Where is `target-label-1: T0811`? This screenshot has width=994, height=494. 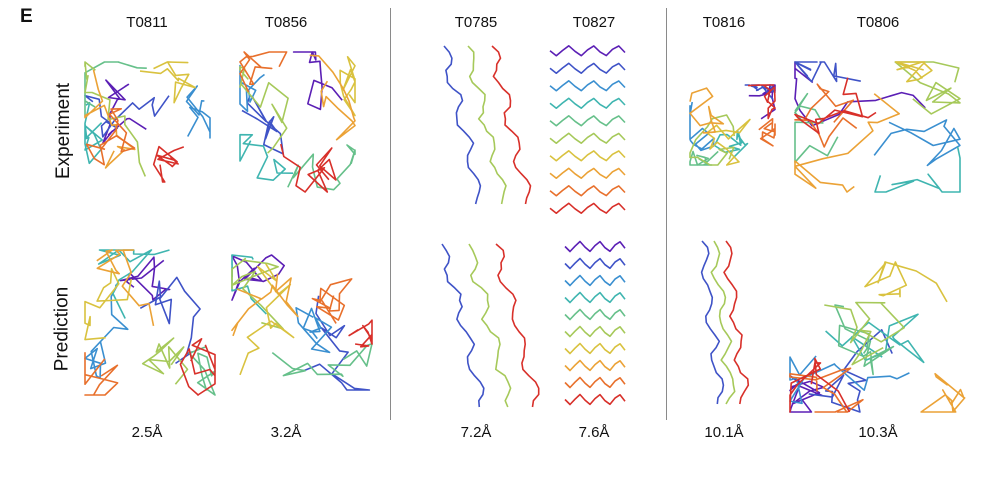
target-label-1: T0811 is located at coordinates (147, 22).